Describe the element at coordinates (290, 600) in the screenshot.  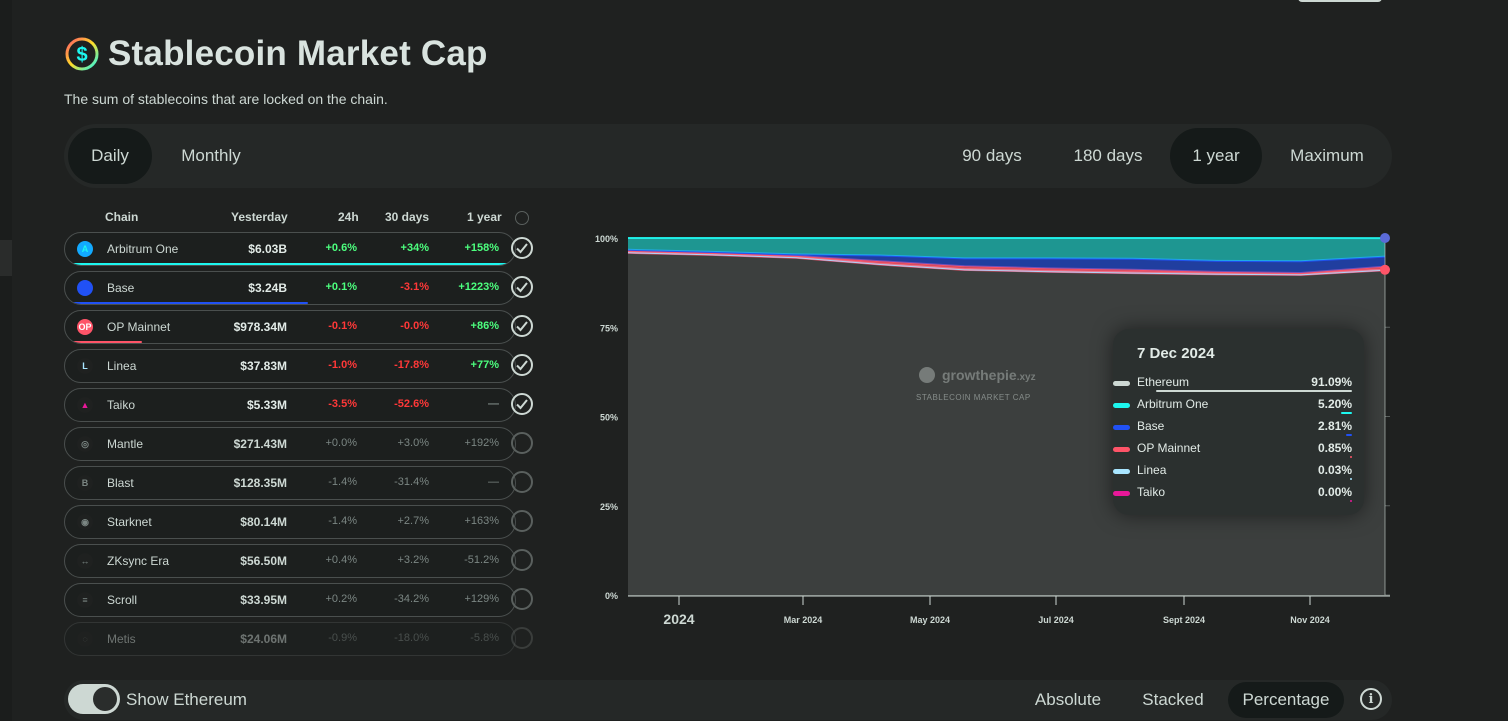
I see `table-row: ≡ Scroll $33.95M +0.2% -34.2% +129%` at that location.